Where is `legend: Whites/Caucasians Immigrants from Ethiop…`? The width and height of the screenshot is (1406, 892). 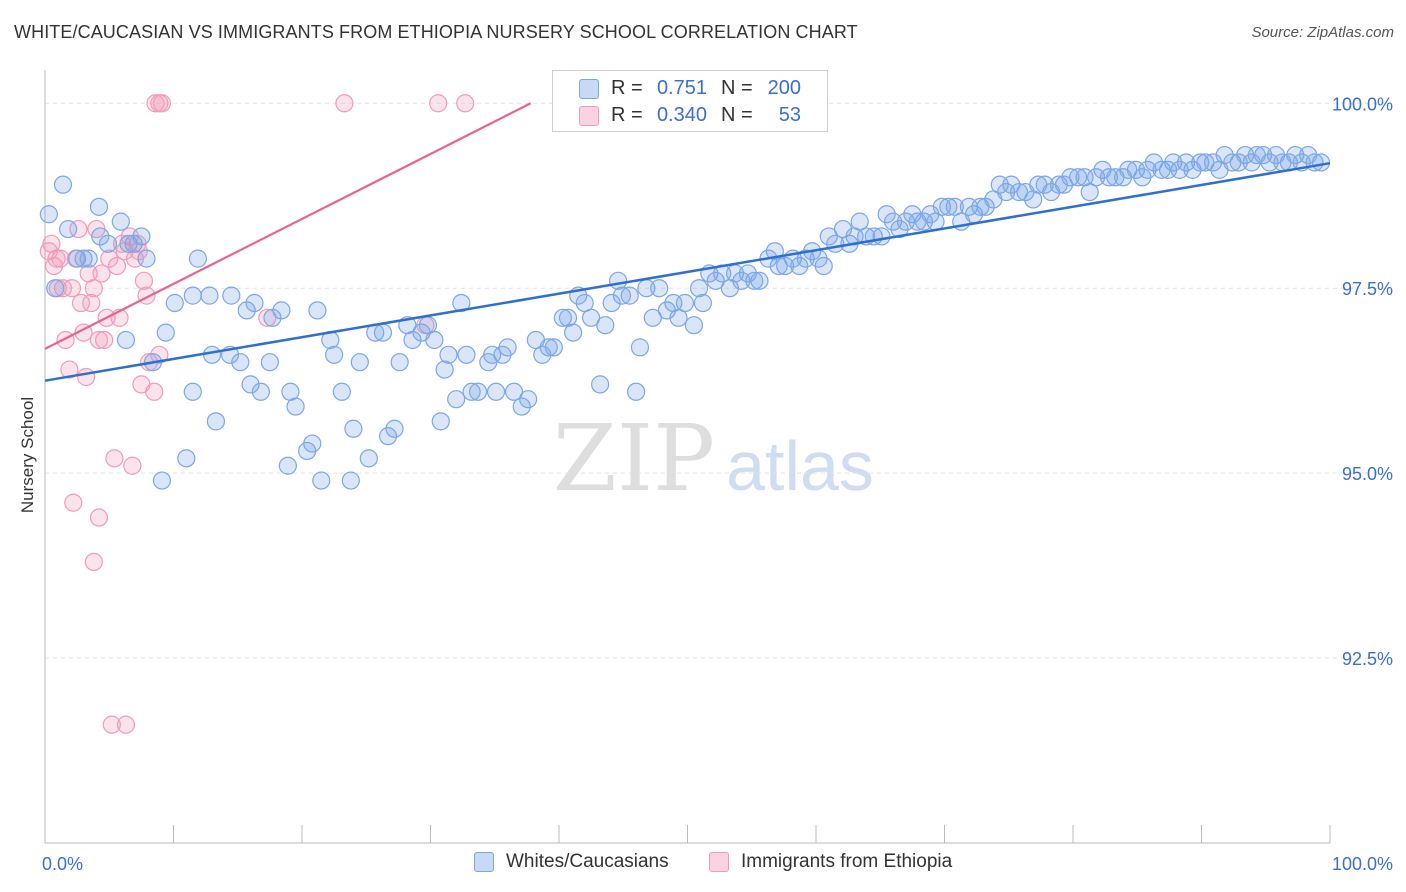 legend: Whites/Caucasians Immigrants from Ethiop… is located at coordinates (703, 865).